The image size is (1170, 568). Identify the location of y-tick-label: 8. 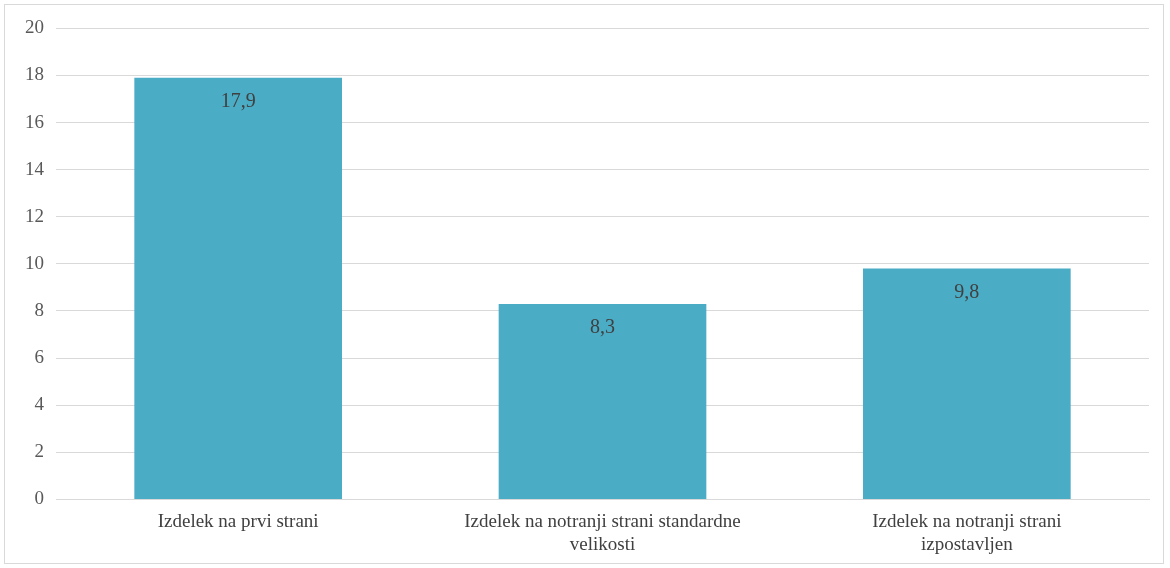
(39, 309).